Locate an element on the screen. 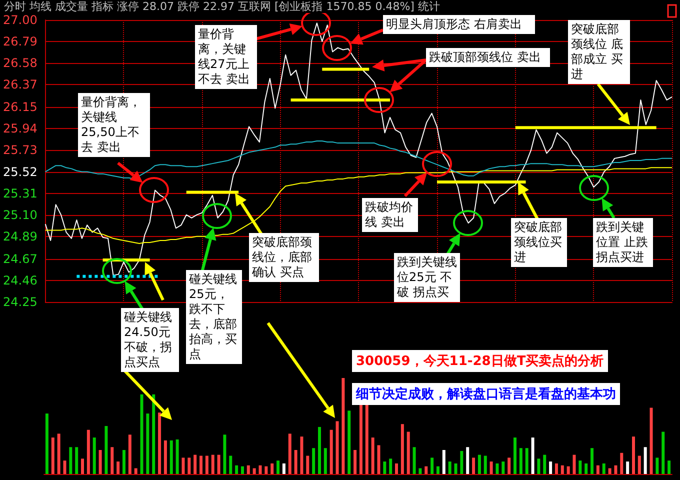 The width and height of the screenshot is (680, 480). y-tick-label: 25.52 is located at coordinates (20, 171).